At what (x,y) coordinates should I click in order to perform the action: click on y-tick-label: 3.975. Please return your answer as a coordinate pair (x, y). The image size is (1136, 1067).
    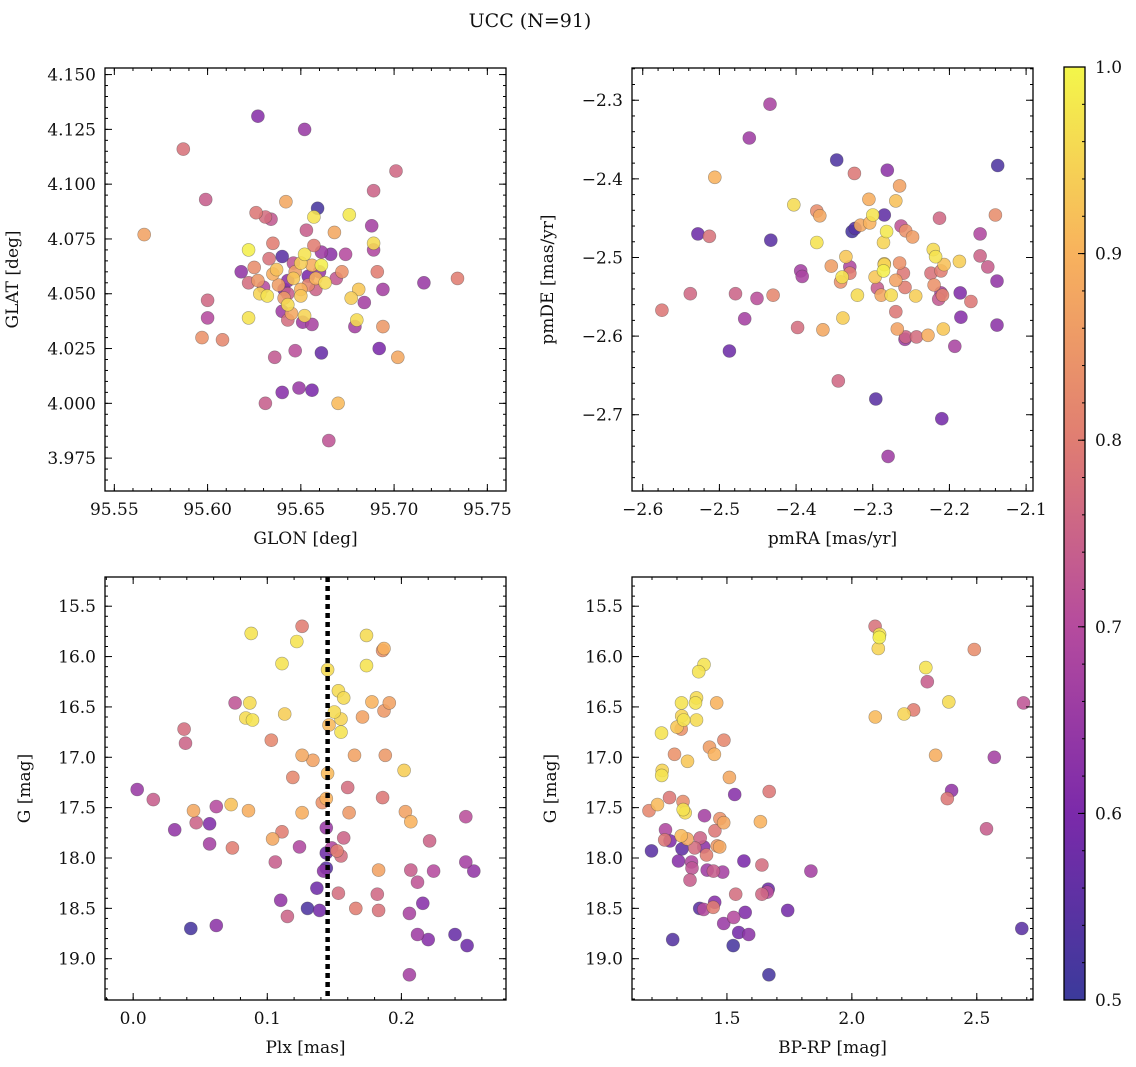
    Looking at the image, I should click on (71, 459).